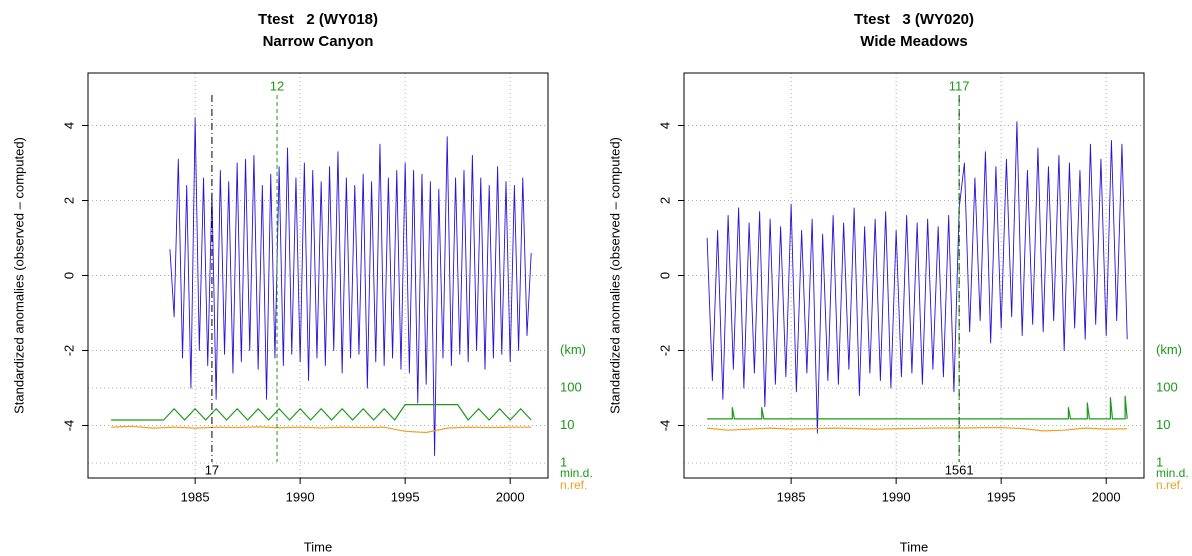  What do you see at coordinates (318, 41) in the screenshot?
I see `chart-subtitle: Narrow Canyon` at bounding box center [318, 41].